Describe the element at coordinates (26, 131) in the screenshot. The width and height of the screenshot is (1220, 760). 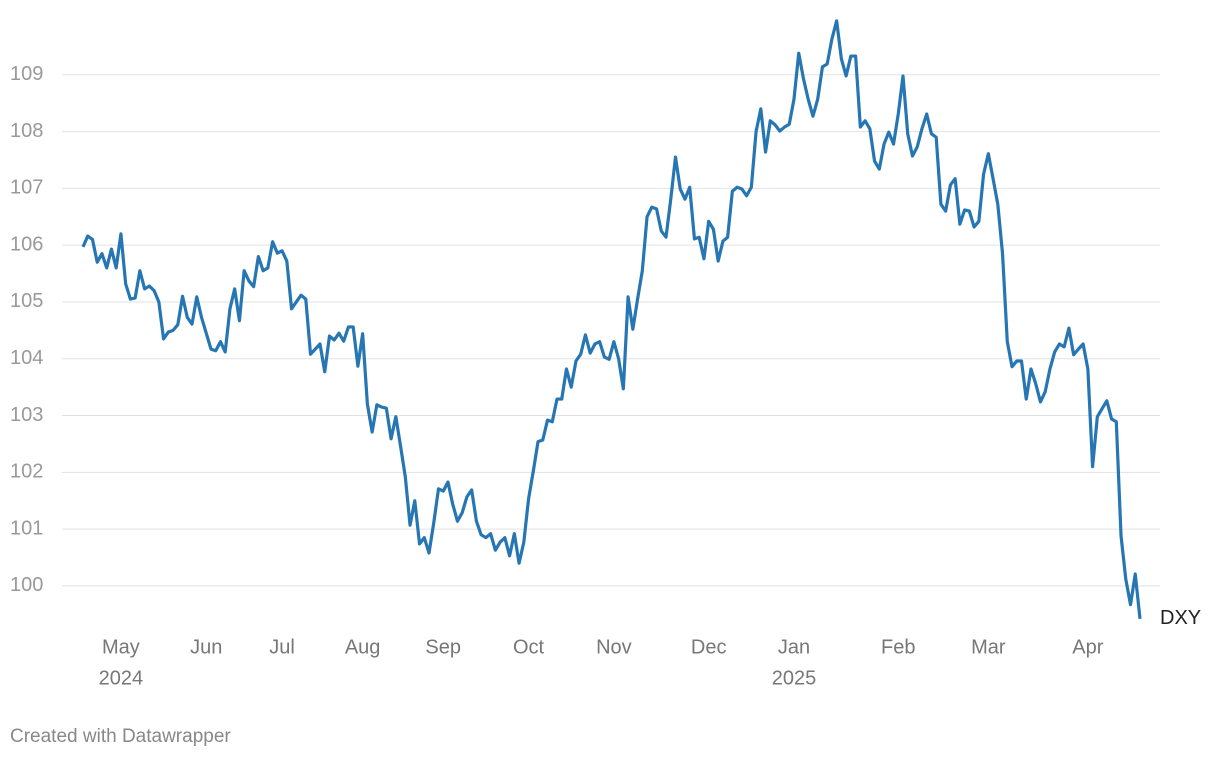
I see `y-tick-label: 108` at that location.